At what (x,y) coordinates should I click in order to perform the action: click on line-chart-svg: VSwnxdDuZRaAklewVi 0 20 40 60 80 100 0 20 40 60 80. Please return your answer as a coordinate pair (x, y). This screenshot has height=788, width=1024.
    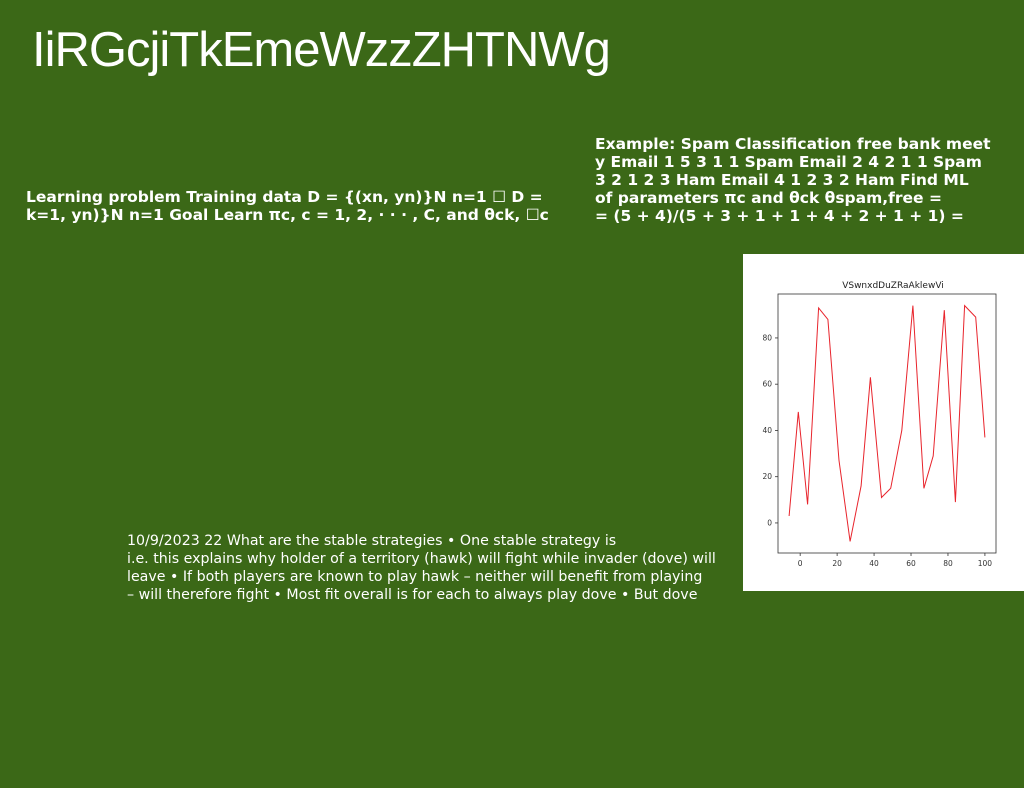
    Looking at the image, I should click on (883, 422).